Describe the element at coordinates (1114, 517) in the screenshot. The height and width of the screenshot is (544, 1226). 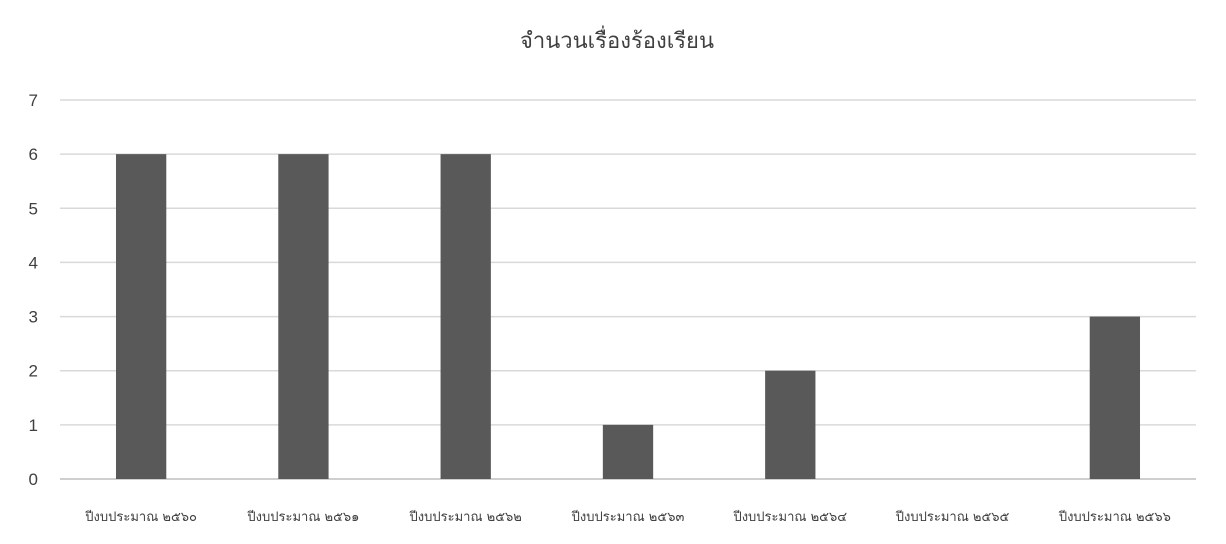
I see `x-category-label: ปีงบประมาณ ๒๕๖๖` at that location.